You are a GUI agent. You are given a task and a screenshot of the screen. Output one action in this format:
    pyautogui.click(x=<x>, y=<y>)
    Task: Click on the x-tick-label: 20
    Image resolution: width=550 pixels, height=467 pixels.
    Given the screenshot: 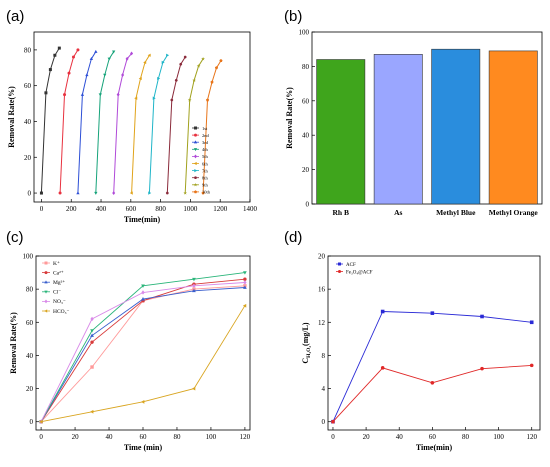 What is the action you would take?
    pyautogui.click(x=76, y=437)
    